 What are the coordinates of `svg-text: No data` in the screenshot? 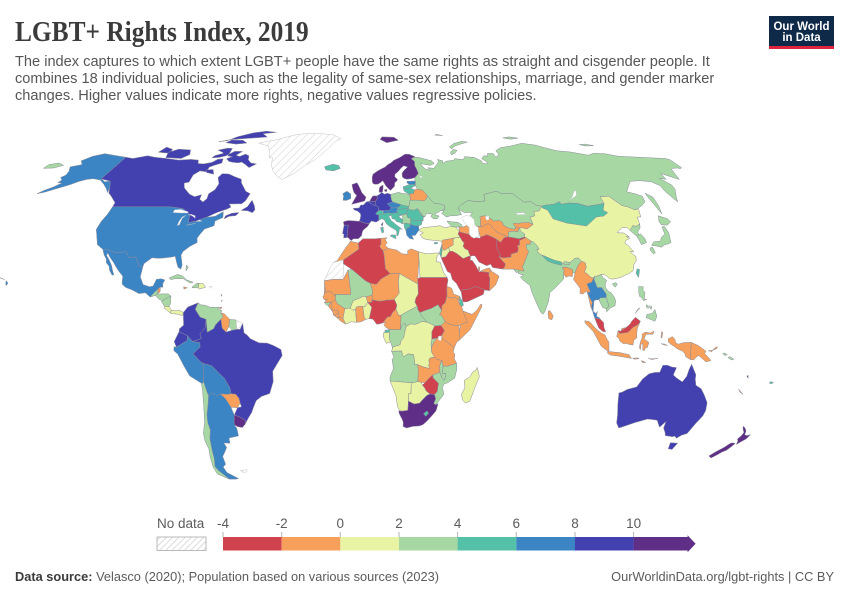 It's located at (181, 523).